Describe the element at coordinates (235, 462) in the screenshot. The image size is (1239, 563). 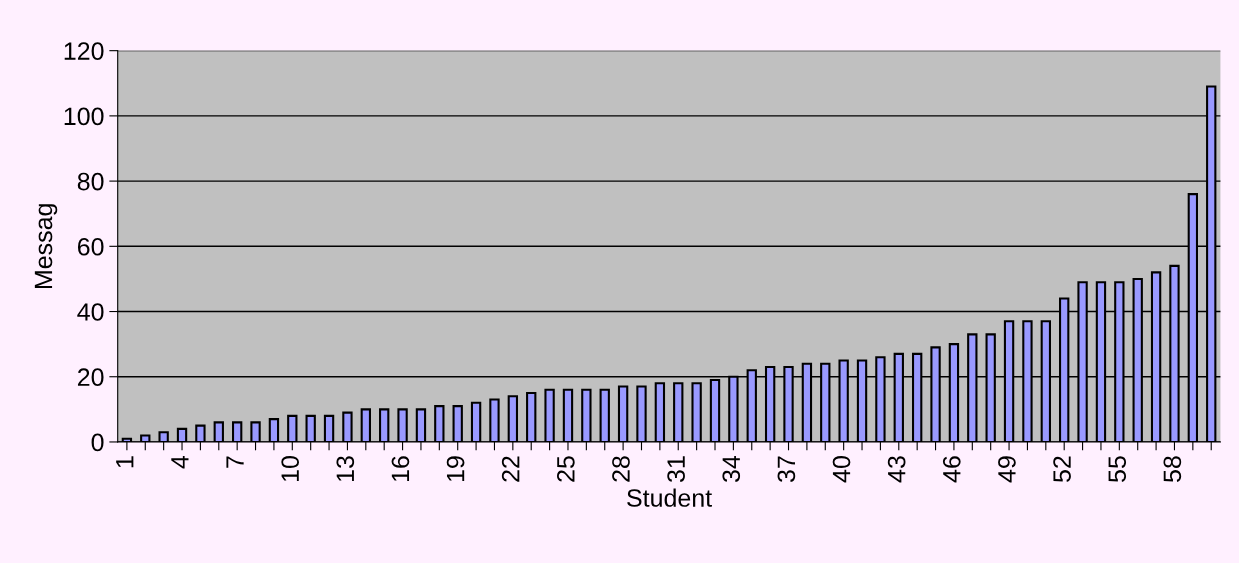
I see `x-tick-label: 7` at that location.